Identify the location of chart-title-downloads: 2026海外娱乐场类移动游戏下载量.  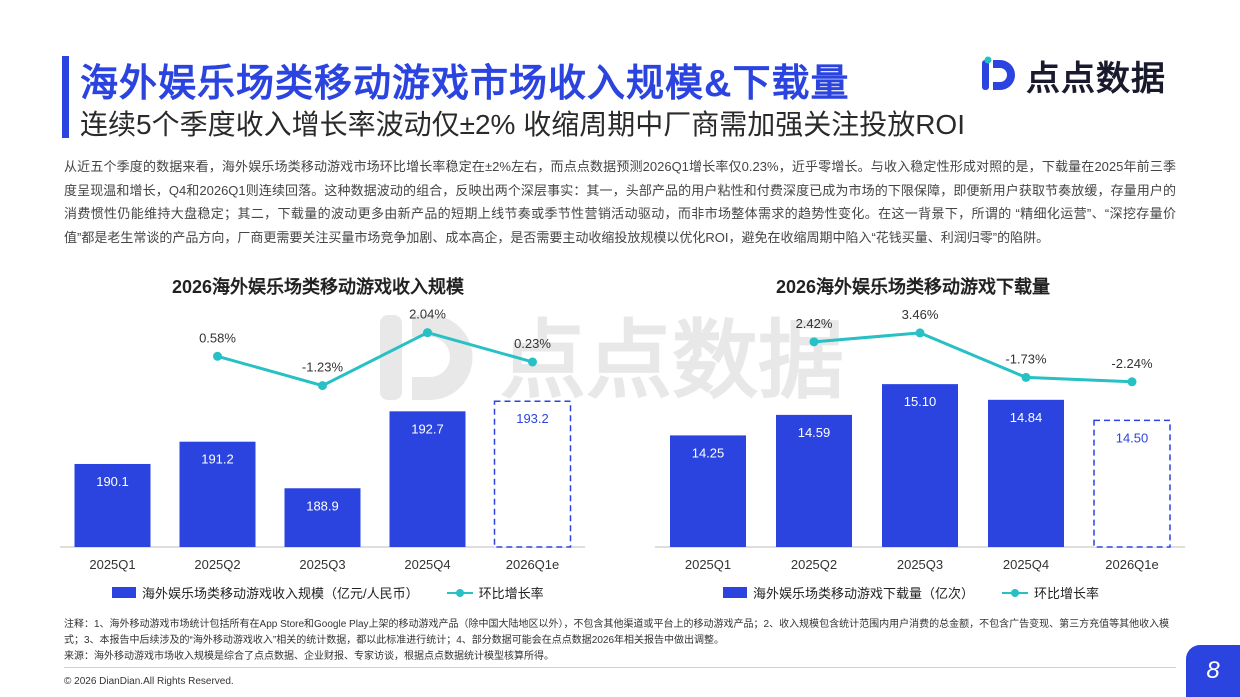
(913, 287).